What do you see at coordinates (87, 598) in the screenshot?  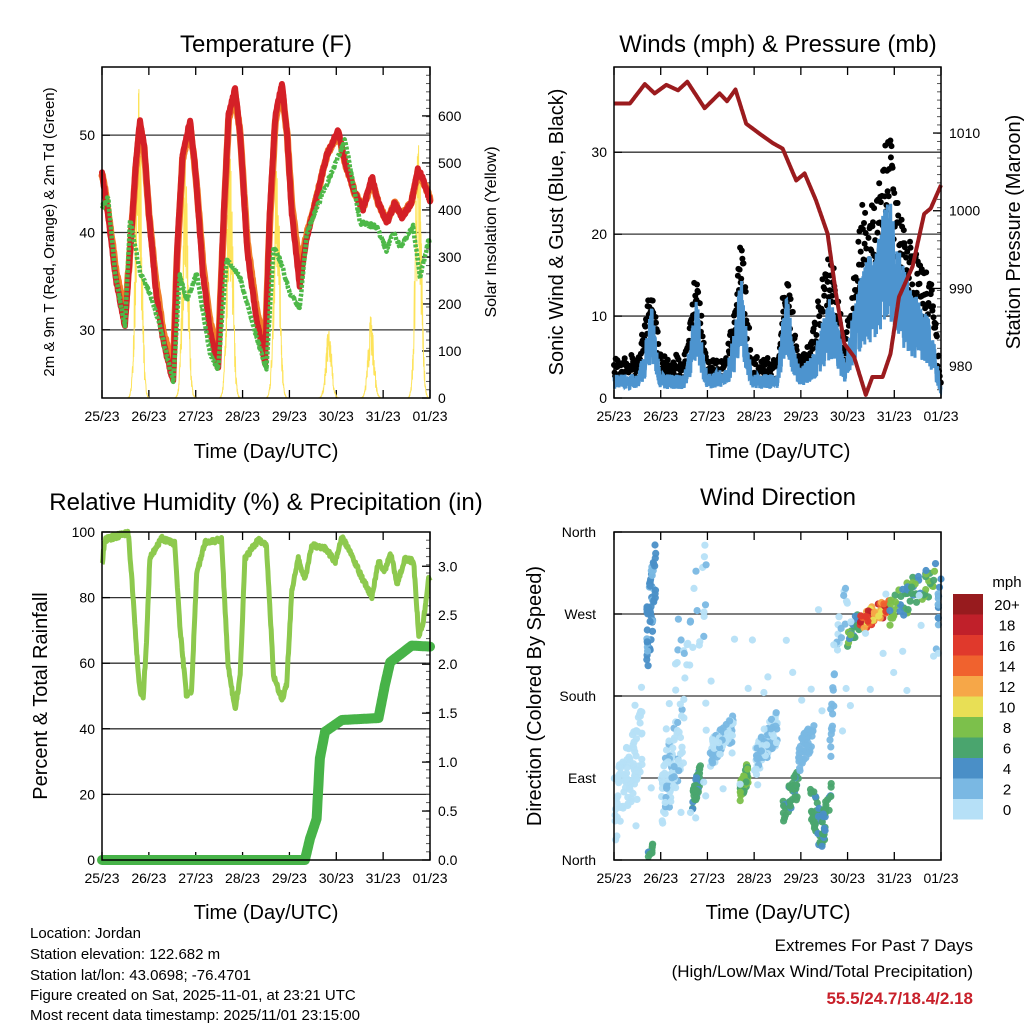 I see `y-tick-label: 80` at bounding box center [87, 598].